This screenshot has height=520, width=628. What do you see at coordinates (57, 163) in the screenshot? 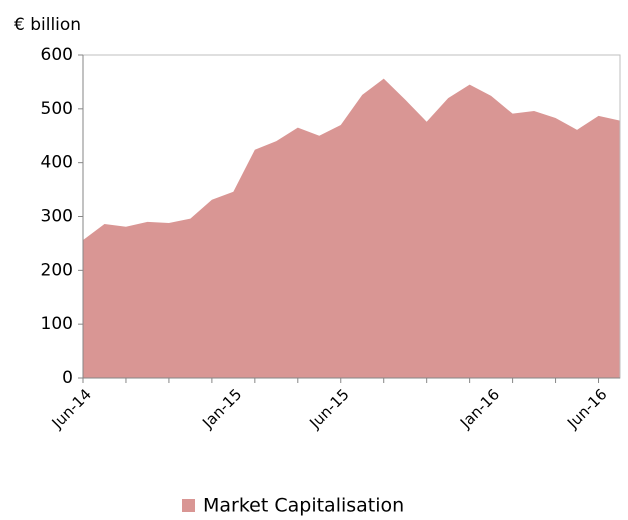
I see `y-tick-label: 400` at bounding box center [57, 163].